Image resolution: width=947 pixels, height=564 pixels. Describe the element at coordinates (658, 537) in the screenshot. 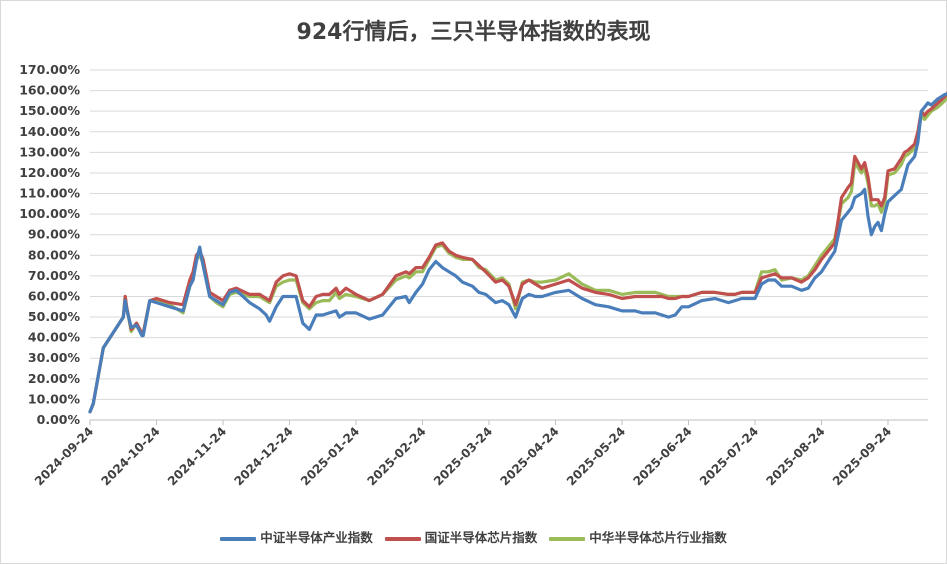

I see `legend-label: 中华半导体芯片行业指数` at that location.